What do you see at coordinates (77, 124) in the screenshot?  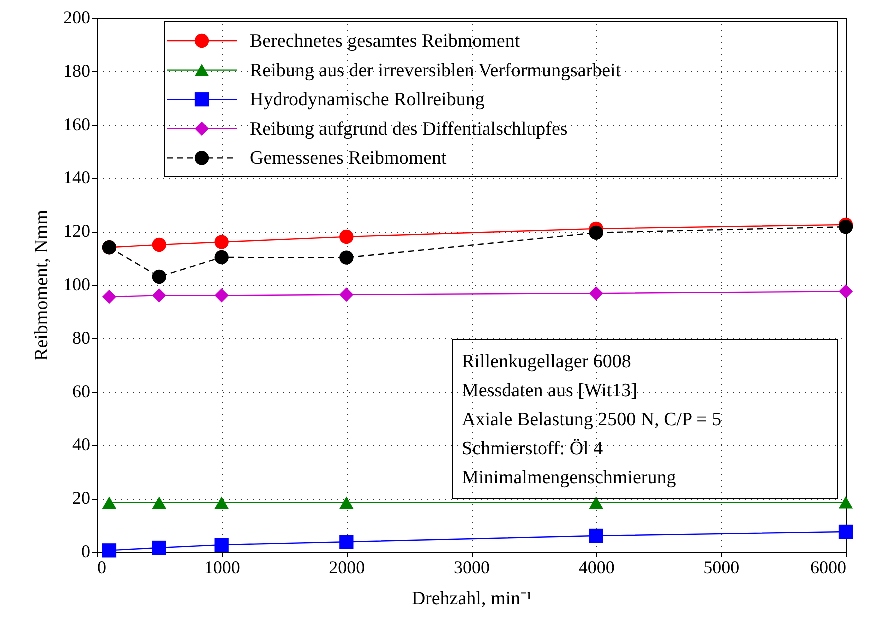 I see `y-tick-label: 160` at bounding box center [77, 124].